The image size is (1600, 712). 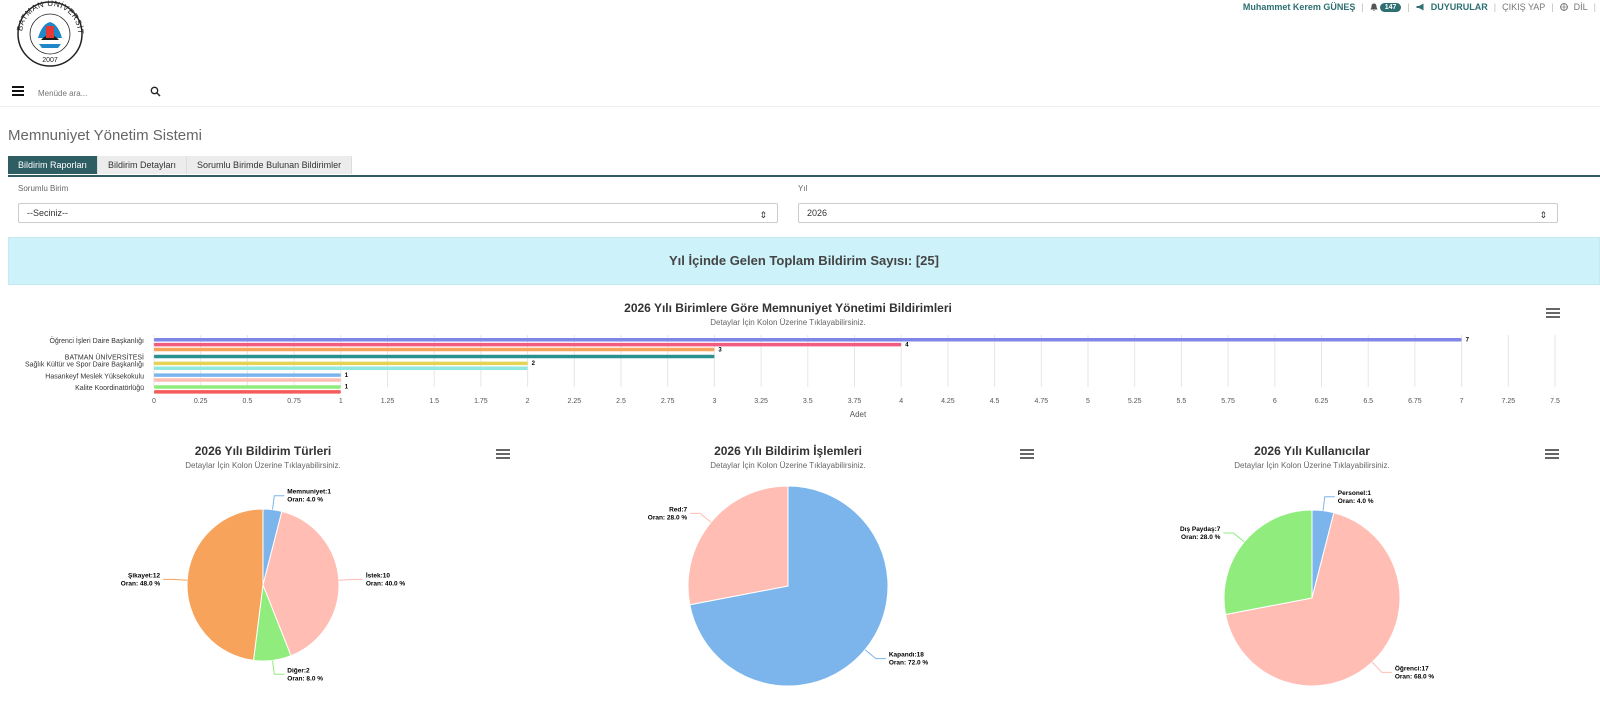 I want to click on logout-link: ÇIKIŞ YAP, so click(x=1524, y=7).